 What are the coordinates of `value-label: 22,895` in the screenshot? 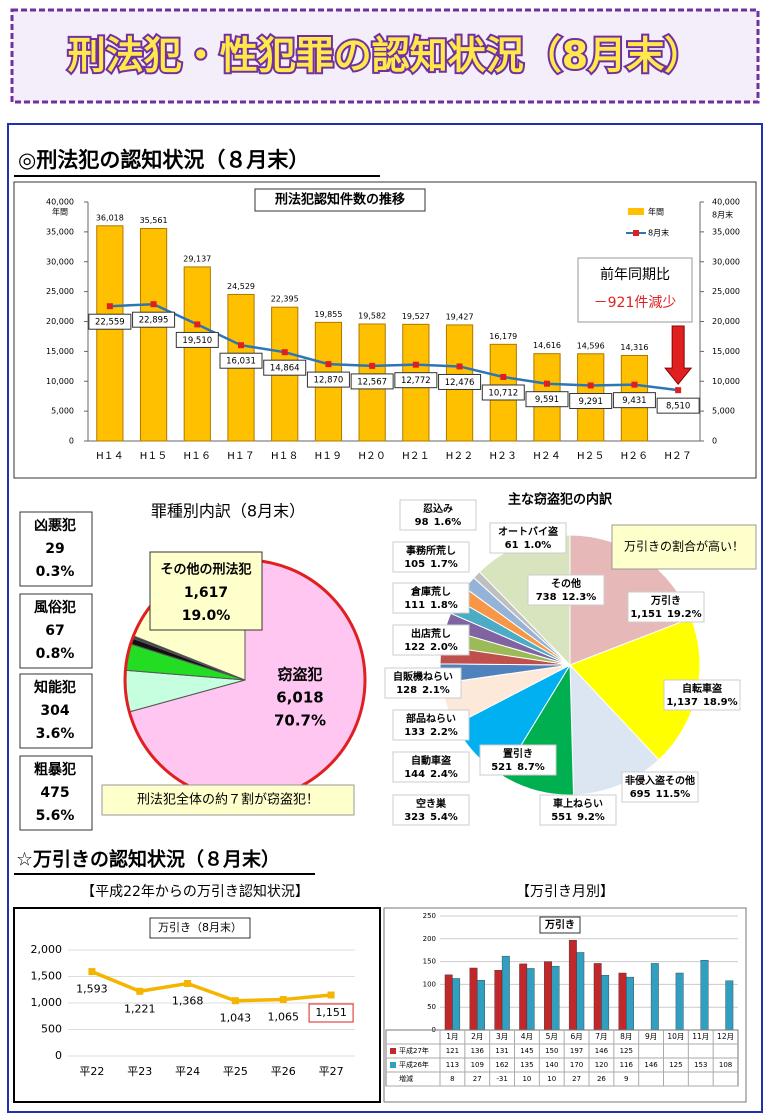 It's located at (154, 321).